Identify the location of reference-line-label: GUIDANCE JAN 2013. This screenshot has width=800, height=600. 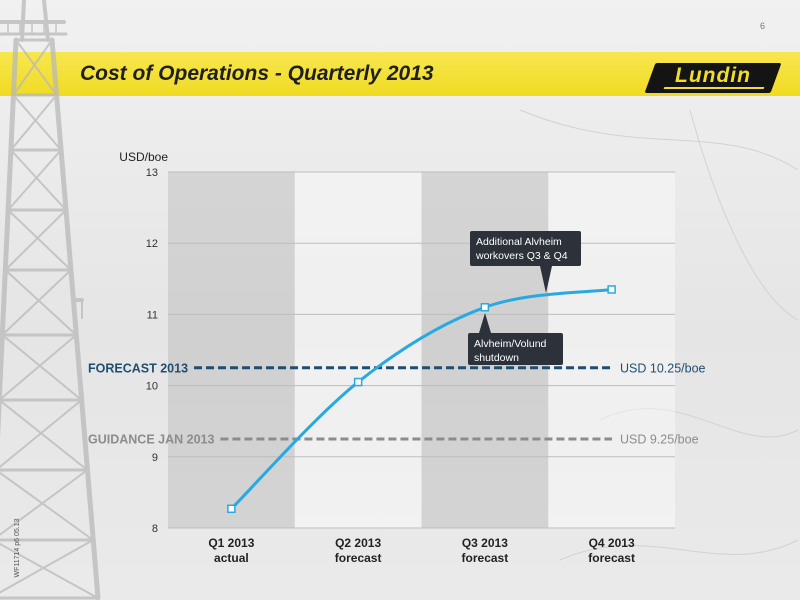
(151, 440).